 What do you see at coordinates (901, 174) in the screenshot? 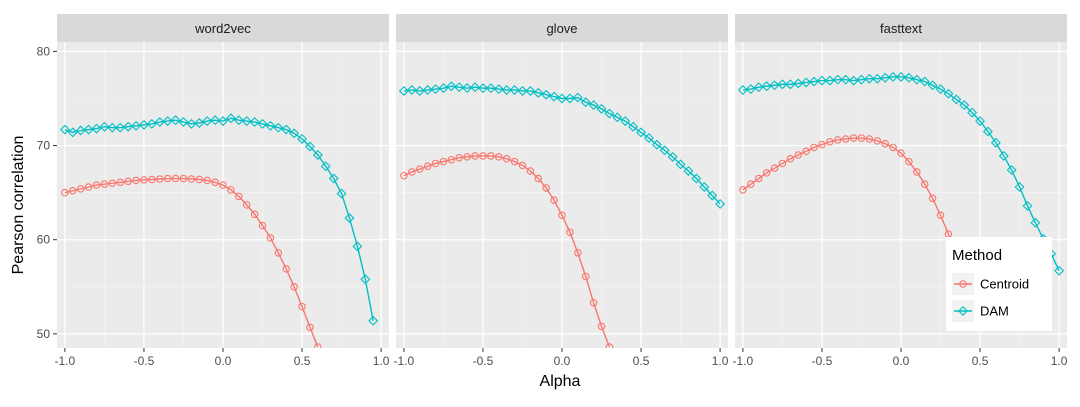
I see `series-line-dam-fasttext` at bounding box center [901, 174].